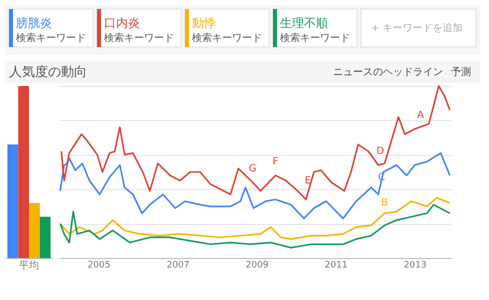 This screenshot has width=489, height=300. I want to click on x-tick-label: 2005, so click(99, 265).